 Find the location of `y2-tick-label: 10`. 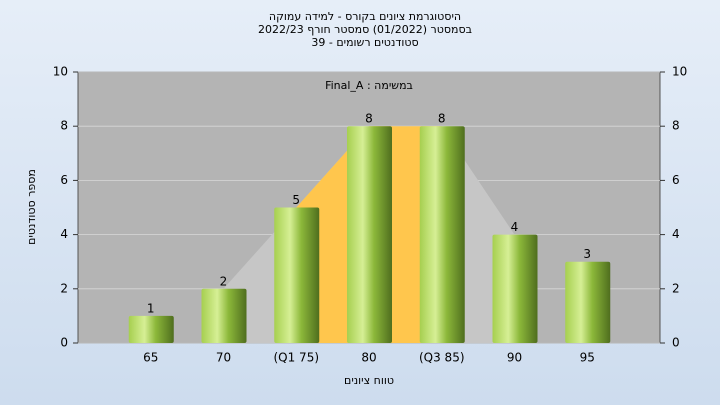

y2-tick-label: 10 is located at coordinates (679, 72).